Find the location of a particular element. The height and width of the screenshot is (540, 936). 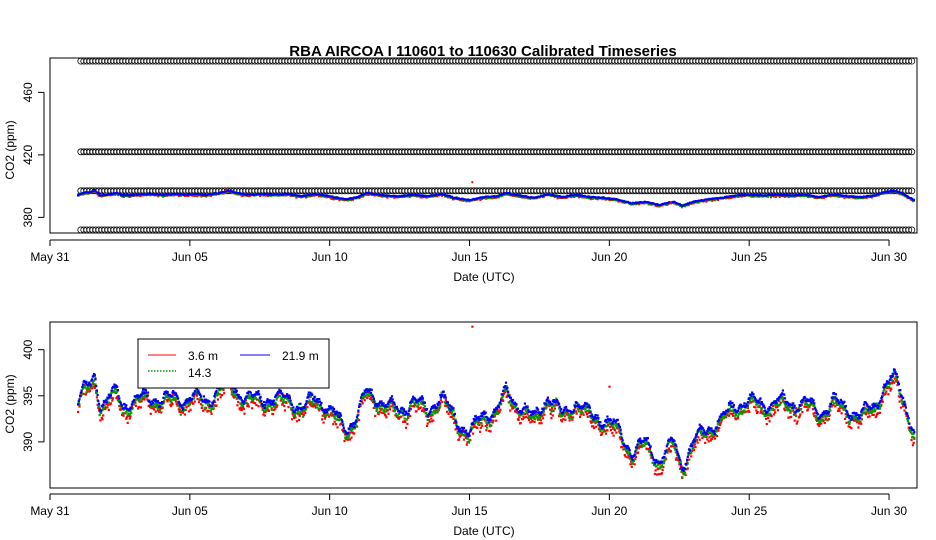

top-x-axis-label: Date (UTC) is located at coordinates (483, 277).